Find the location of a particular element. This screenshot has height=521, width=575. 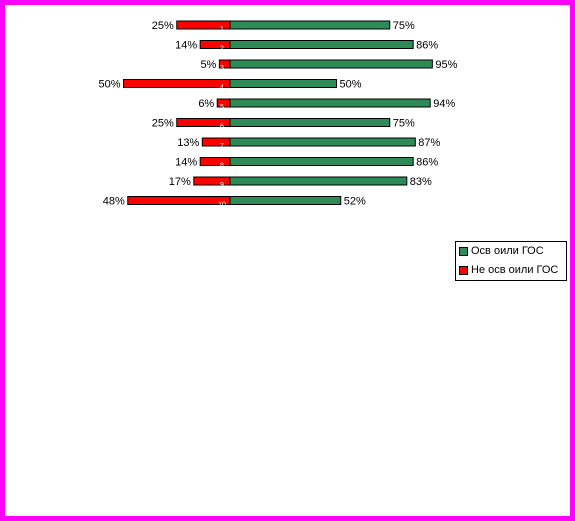

data-label-not-mastered-3: 5% is located at coordinates (208, 65).